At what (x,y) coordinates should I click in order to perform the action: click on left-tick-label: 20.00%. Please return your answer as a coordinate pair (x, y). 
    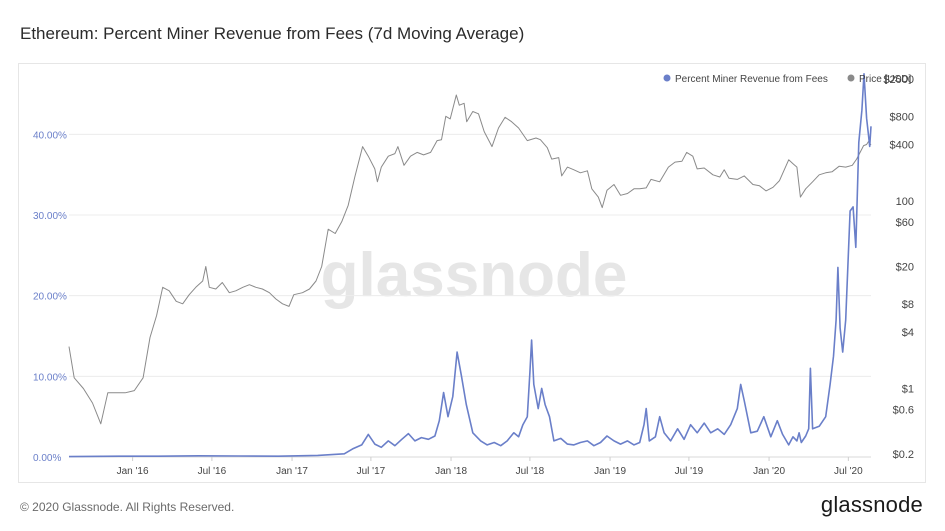
    Looking at the image, I should click on (50, 297).